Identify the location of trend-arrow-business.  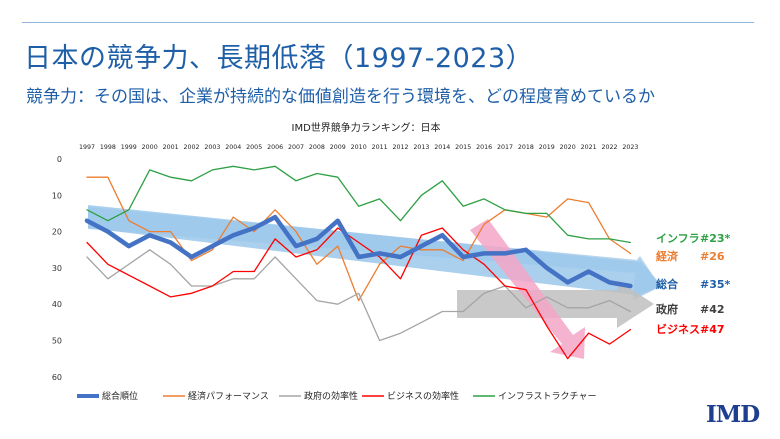
(527, 289).